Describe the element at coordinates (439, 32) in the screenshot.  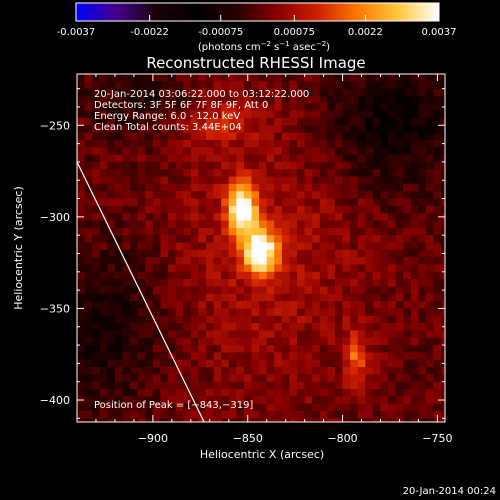
I see `colorbar-tick-label: 0.0037` at that location.